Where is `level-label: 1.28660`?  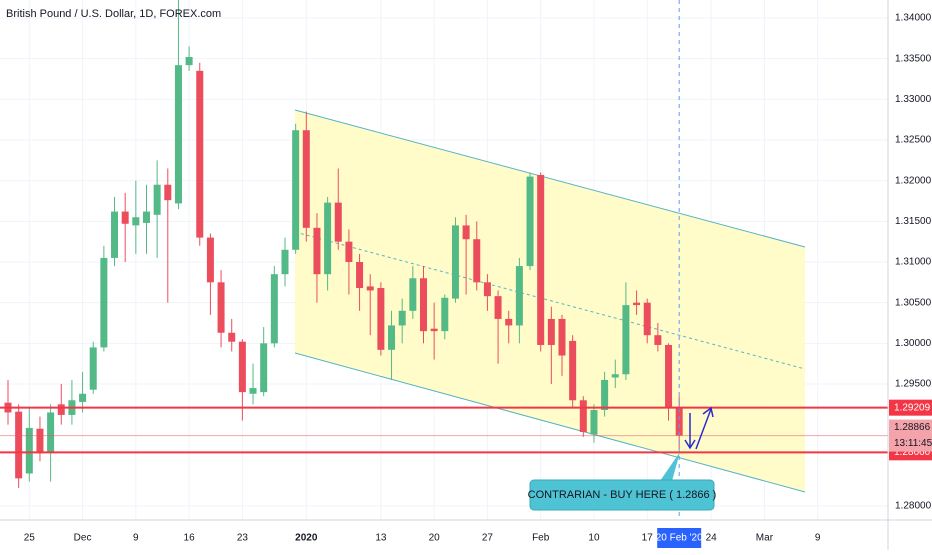
level-label: 1.28660 is located at coordinates (912, 452).